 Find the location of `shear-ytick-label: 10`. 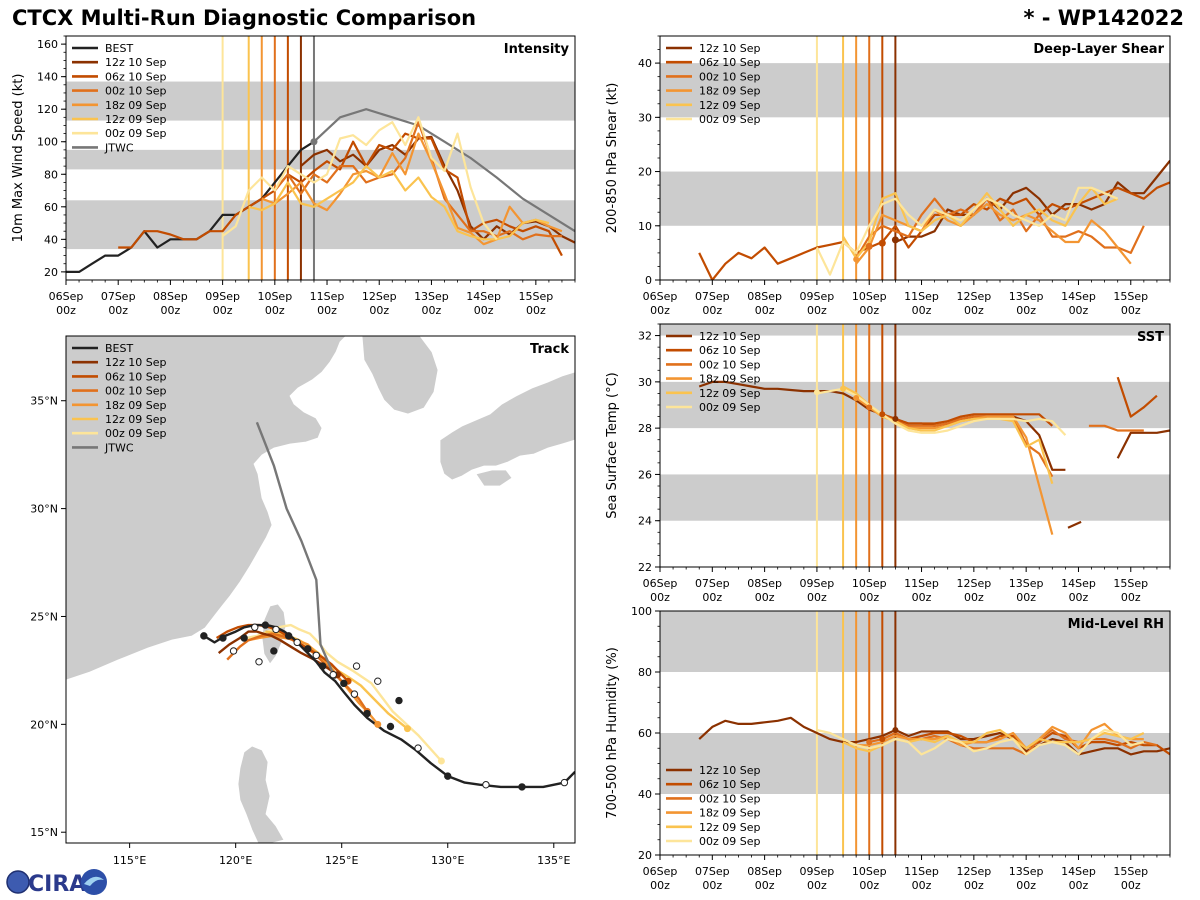

shear-ytick-label: 10 is located at coordinates (645, 226).